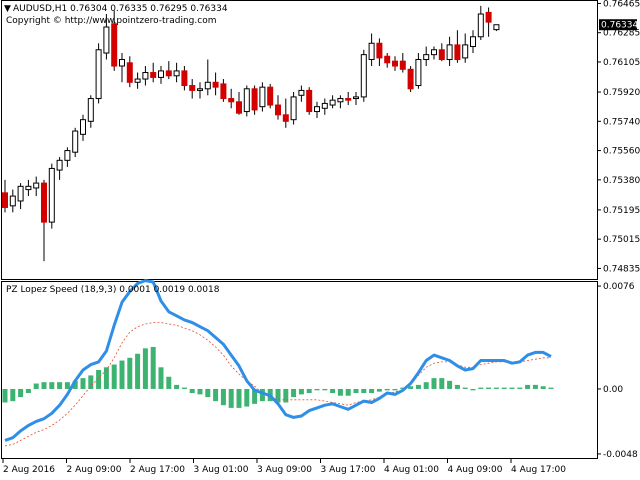 This screenshot has height=480, width=640. I want to click on price-tick-label: 0.76465, so click(621, 4).